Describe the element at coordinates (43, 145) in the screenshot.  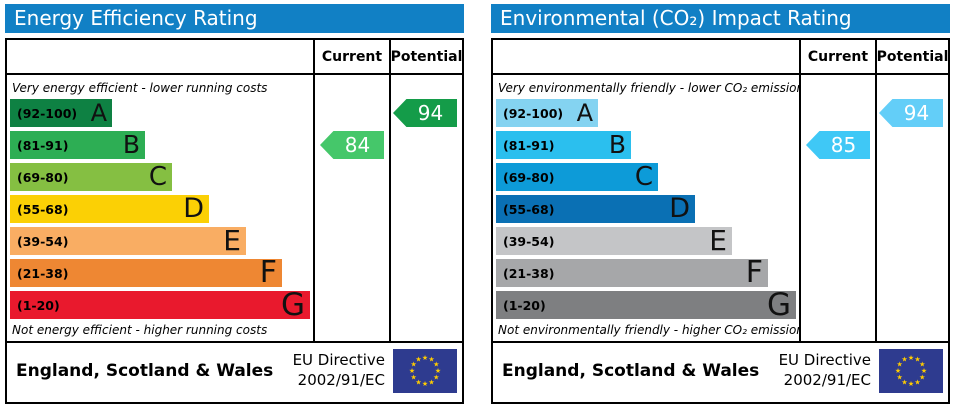
I see `band-range-label: (81-91)` at that location.